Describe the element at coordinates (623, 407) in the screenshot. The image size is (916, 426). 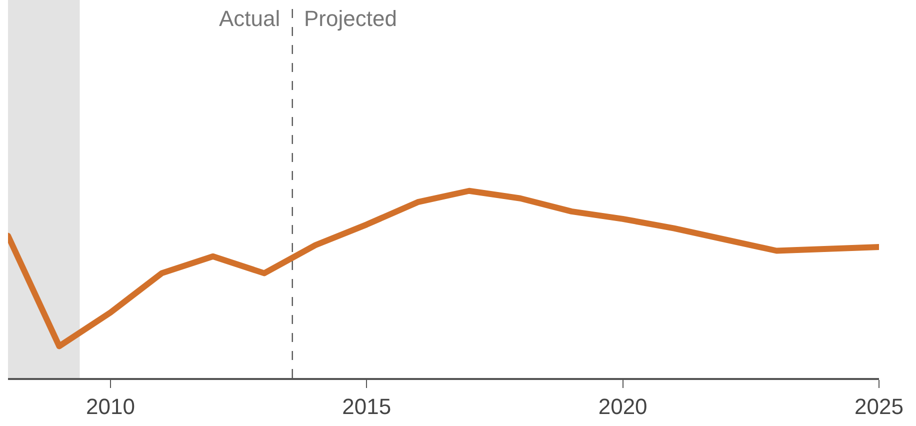
I see `x-tick-label: 2020` at that location.